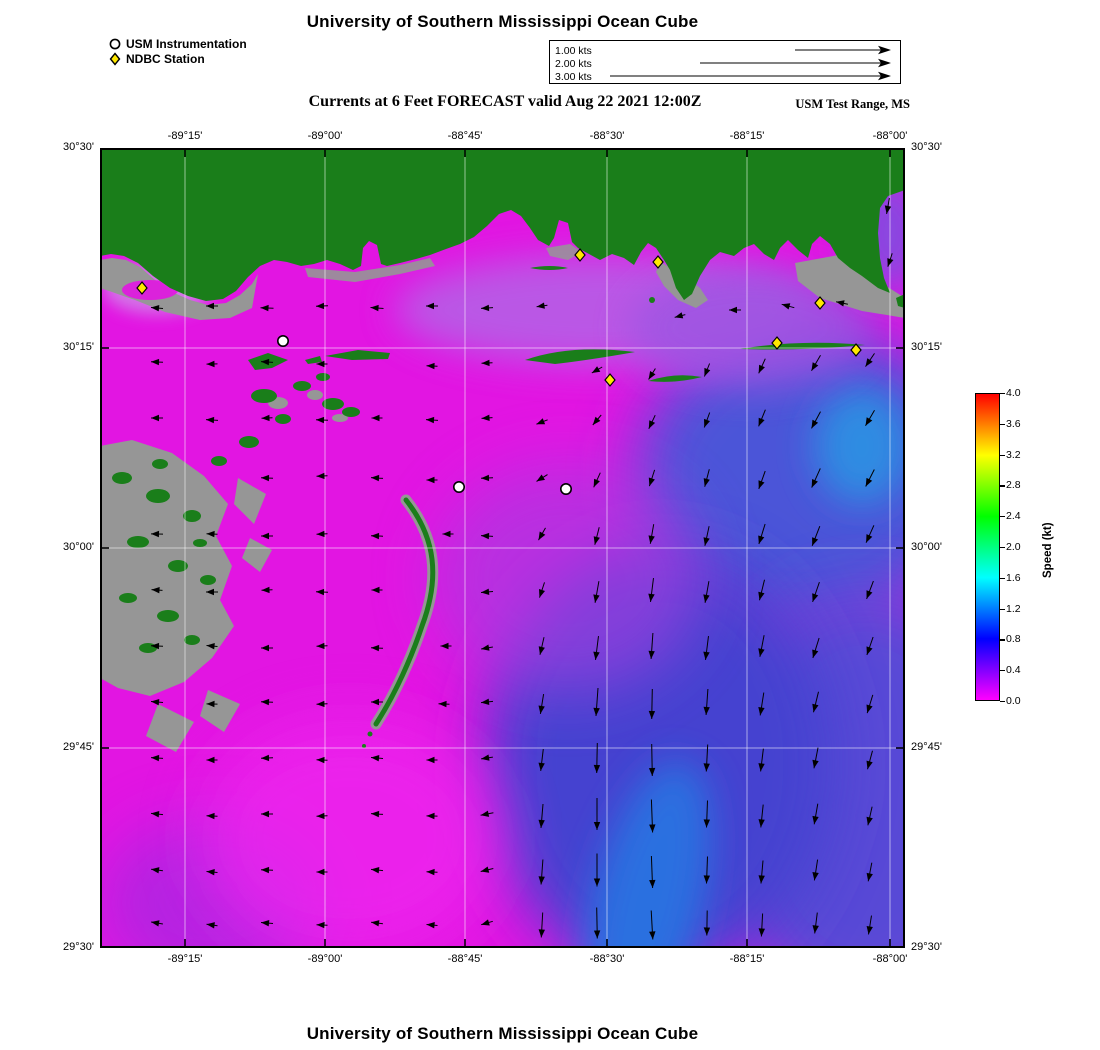 This screenshot has width=1100, height=1050. I want to click on colorbar-tick-label: 0.0, so click(1013, 701).